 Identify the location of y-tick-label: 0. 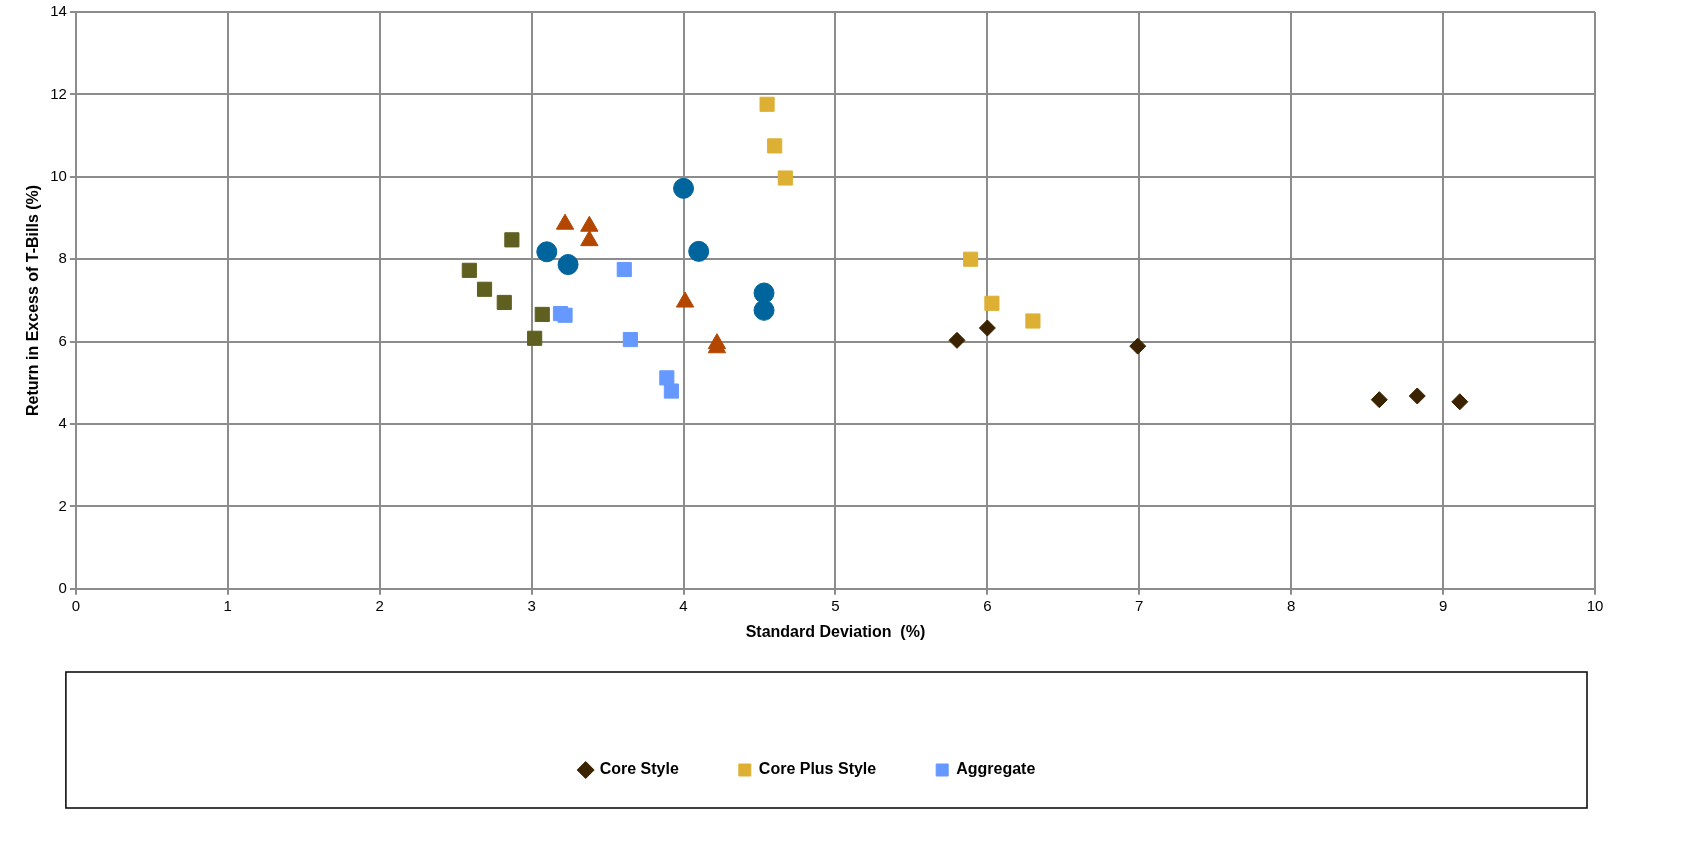
(62, 587).